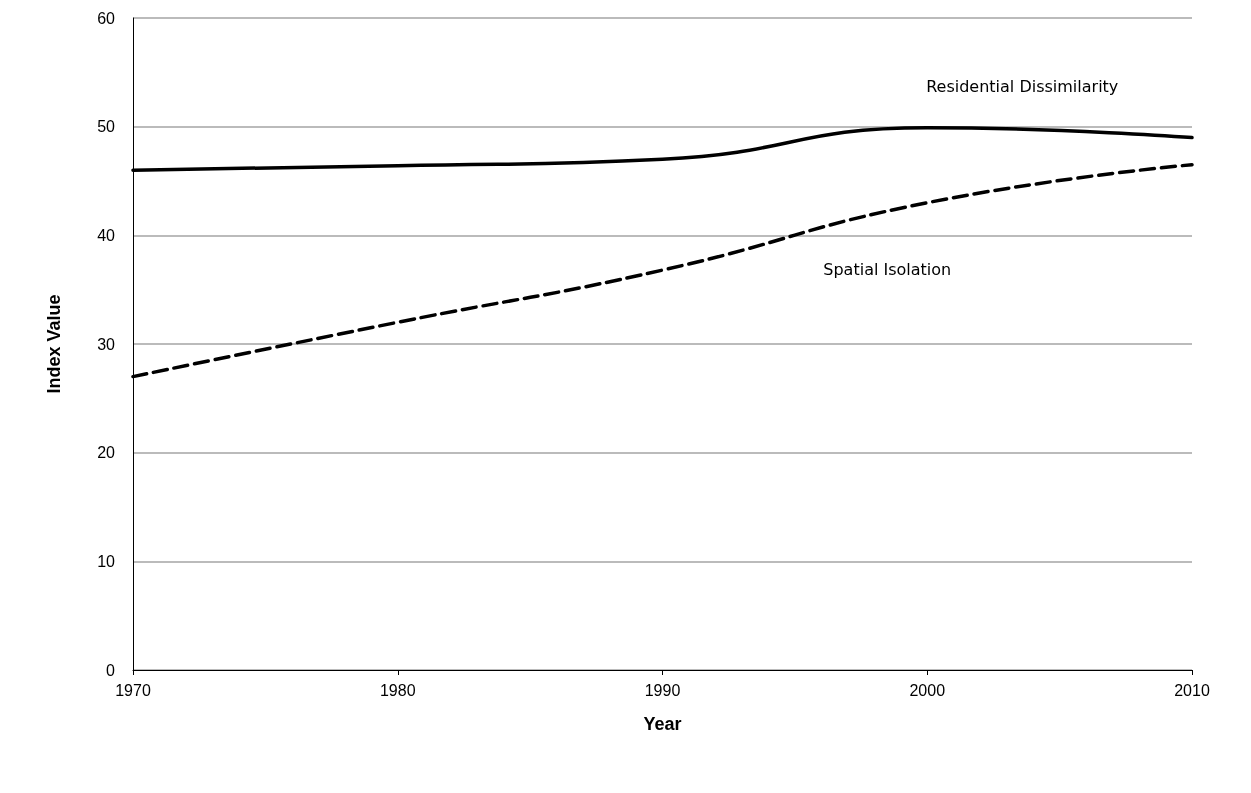  I want to click on y-tick-label: 10, so click(106, 561).